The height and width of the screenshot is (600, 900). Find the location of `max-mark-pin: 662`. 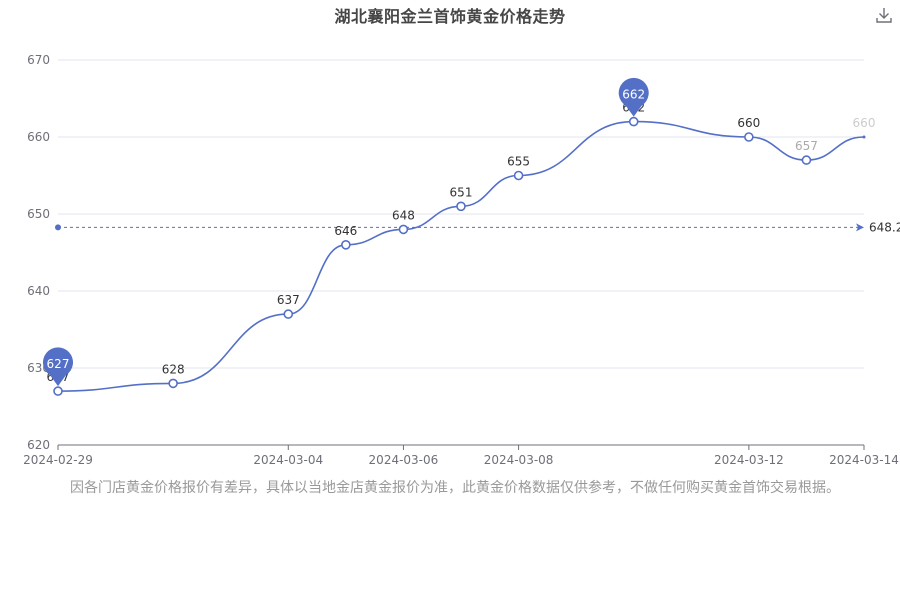

max-mark-pin: 662 is located at coordinates (633, 97).